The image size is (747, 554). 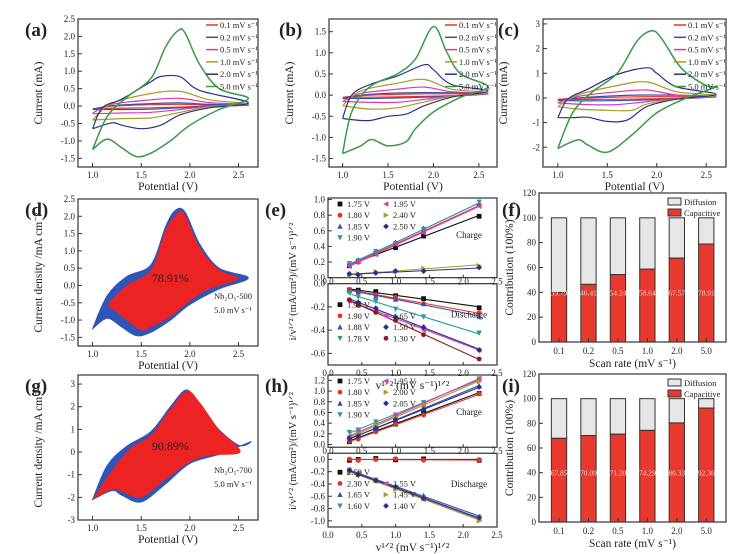 What do you see at coordinates (36, 210) in the screenshot?
I see `panel-label: (d)` at bounding box center [36, 210].